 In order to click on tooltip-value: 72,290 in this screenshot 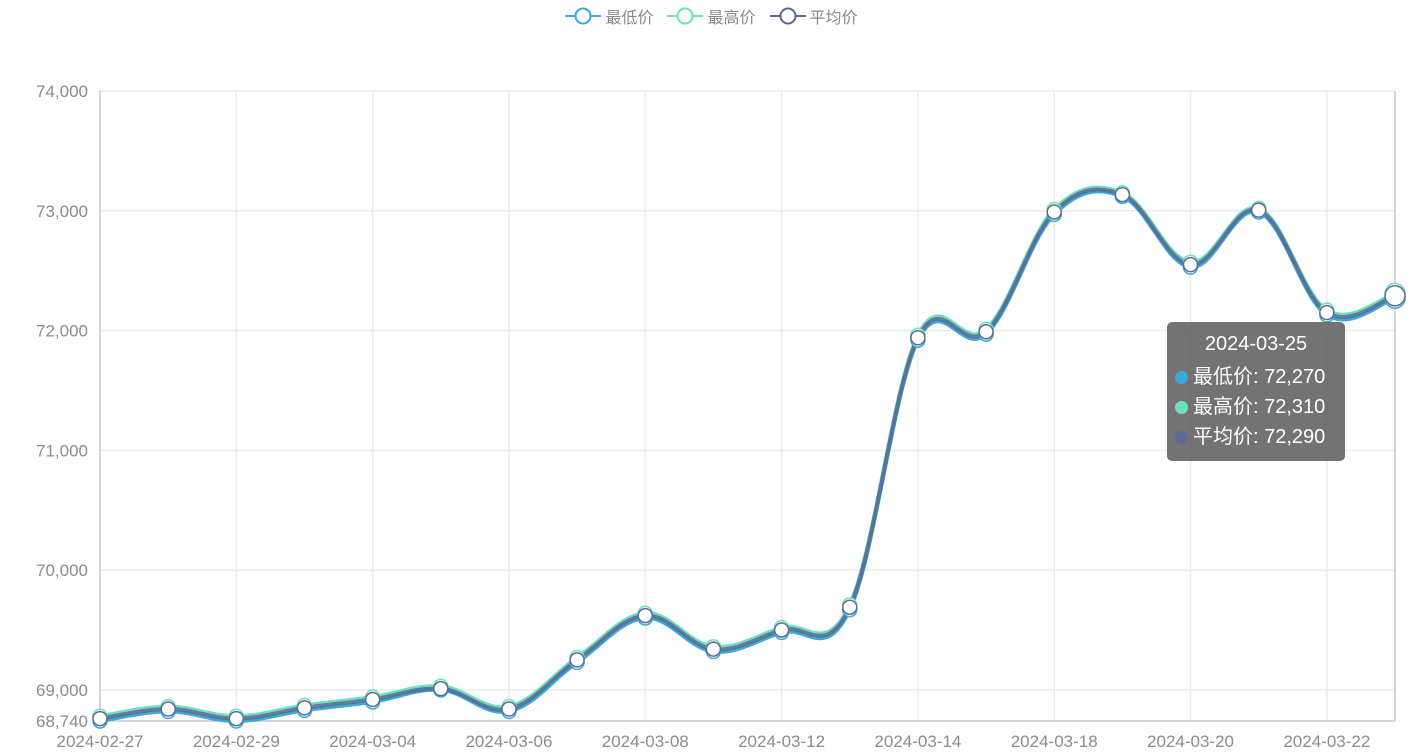, I will do `click(1295, 437)`.